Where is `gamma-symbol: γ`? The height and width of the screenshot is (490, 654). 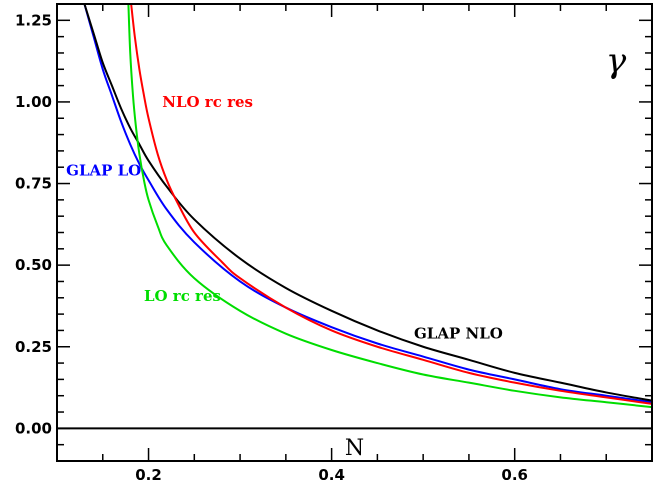 gamma-symbol: γ is located at coordinates (616, 61).